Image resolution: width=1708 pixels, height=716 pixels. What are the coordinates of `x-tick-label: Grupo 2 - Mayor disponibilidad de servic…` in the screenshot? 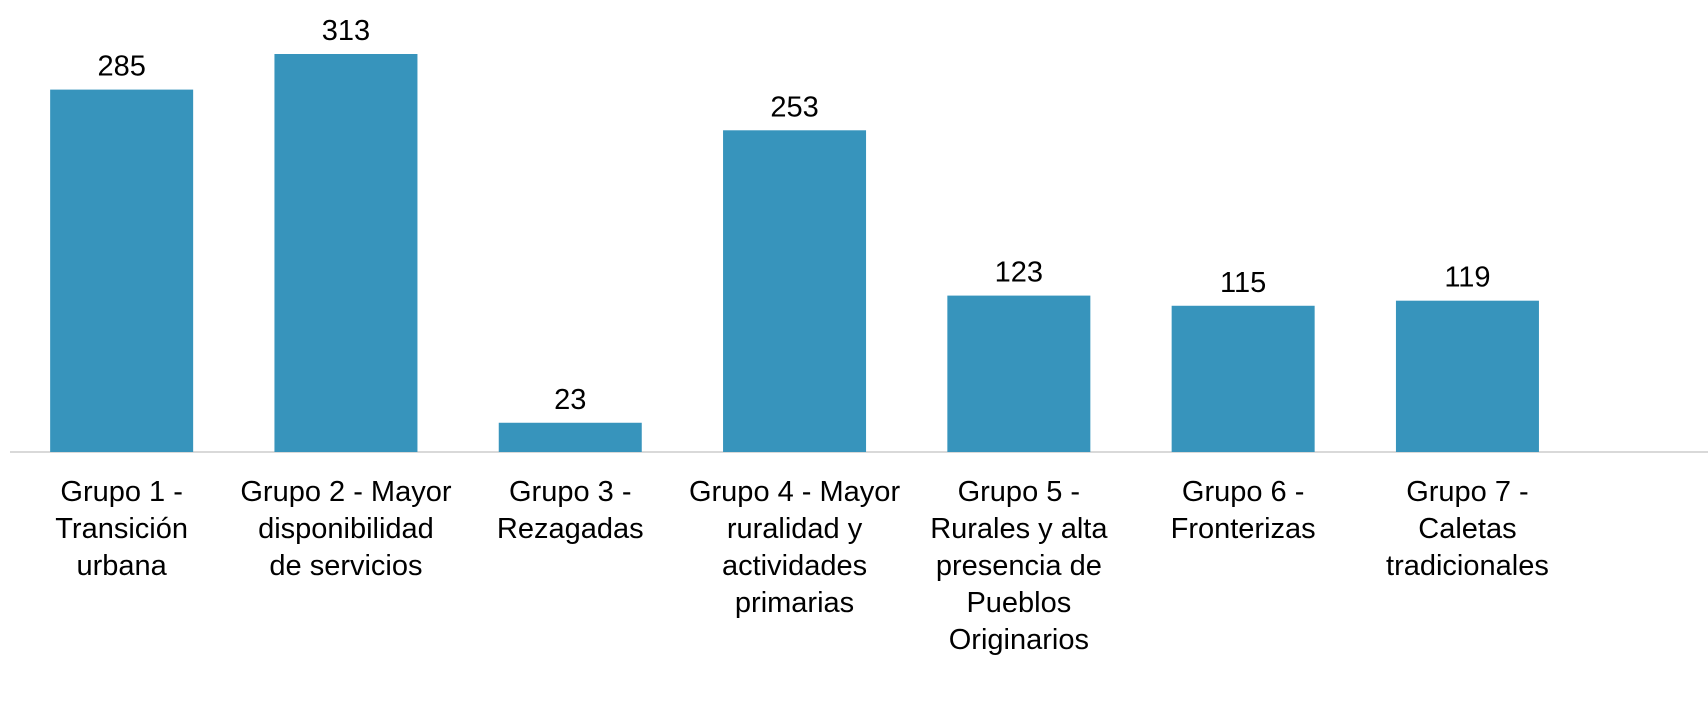 It's located at (346, 529).